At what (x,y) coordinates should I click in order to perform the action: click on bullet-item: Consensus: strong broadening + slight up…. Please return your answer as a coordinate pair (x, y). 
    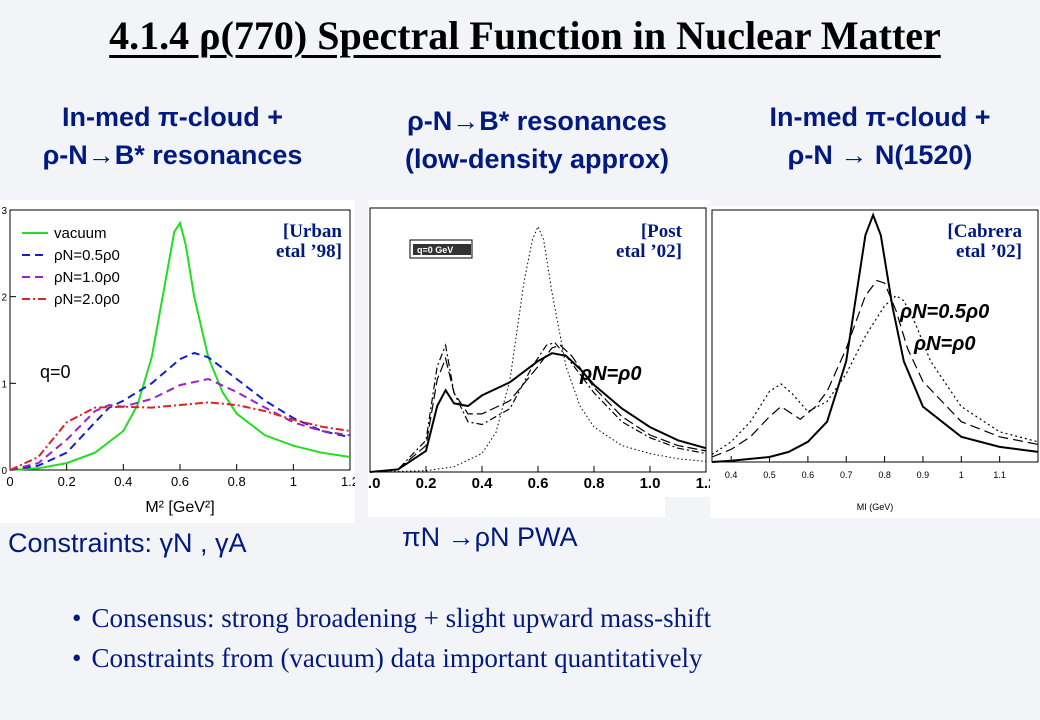
    Looking at the image, I should click on (391, 618).